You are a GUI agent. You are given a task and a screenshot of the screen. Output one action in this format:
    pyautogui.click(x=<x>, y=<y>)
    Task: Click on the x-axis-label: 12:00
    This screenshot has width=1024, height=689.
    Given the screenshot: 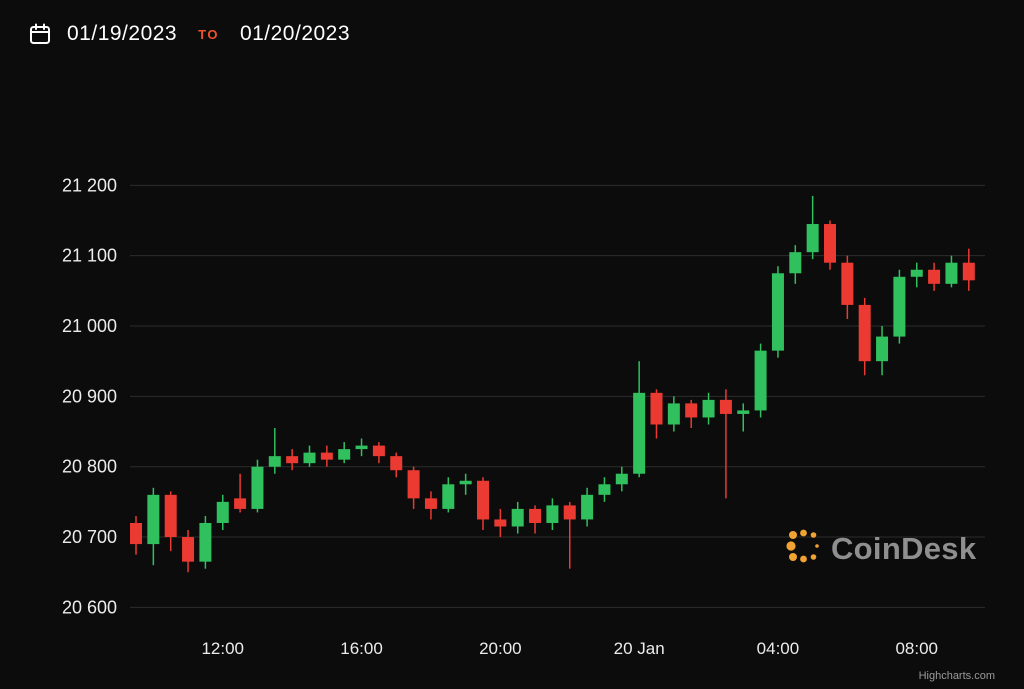 What is the action you would take?
    pyautogui.click(x=222, y=648)
    